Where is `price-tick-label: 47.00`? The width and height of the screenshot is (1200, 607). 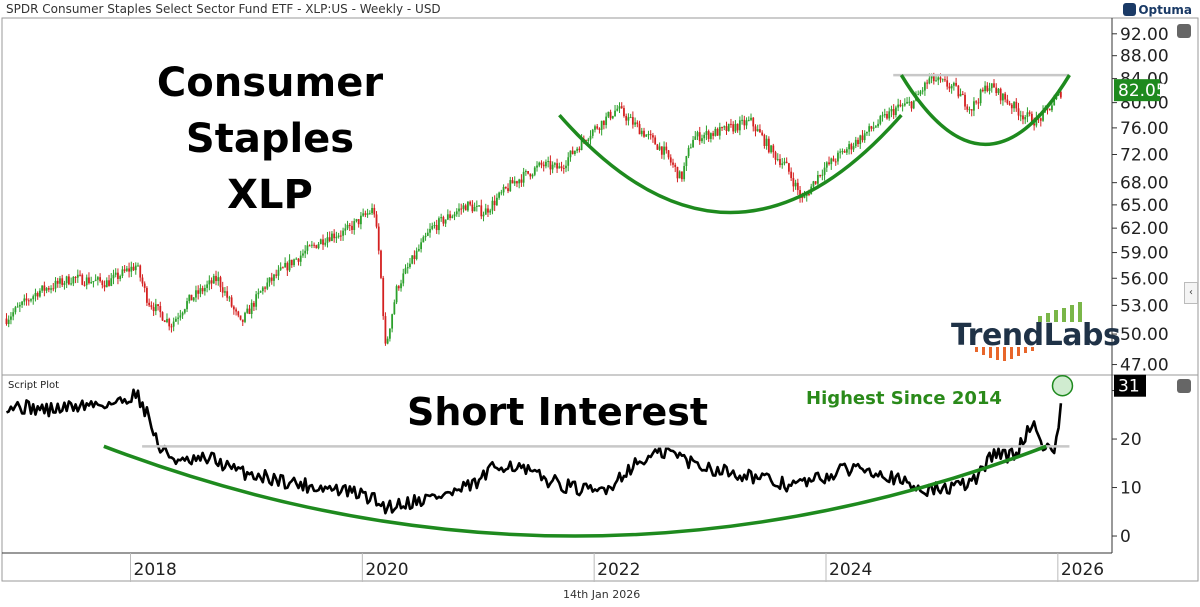
price-tick-label: 47.00 is located at coordinates (1144, 366).